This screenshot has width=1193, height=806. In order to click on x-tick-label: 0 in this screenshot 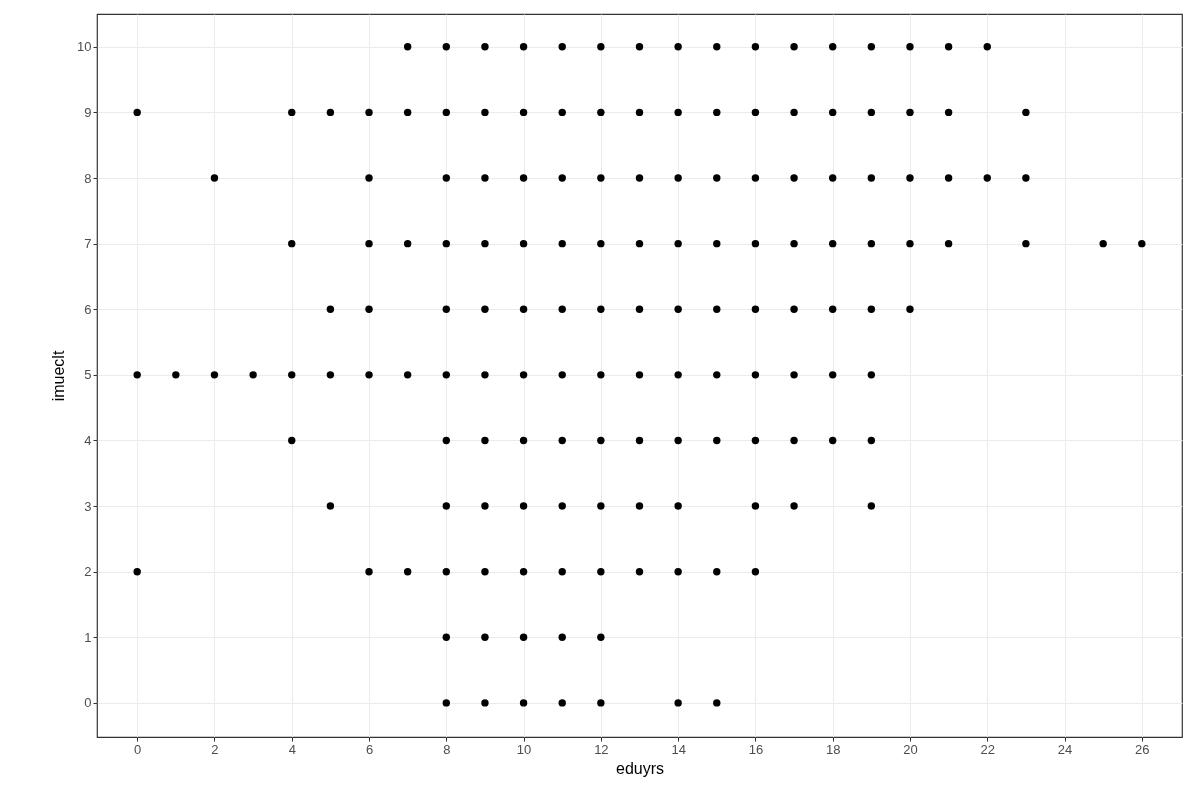, I will do `click(138, 749)`.